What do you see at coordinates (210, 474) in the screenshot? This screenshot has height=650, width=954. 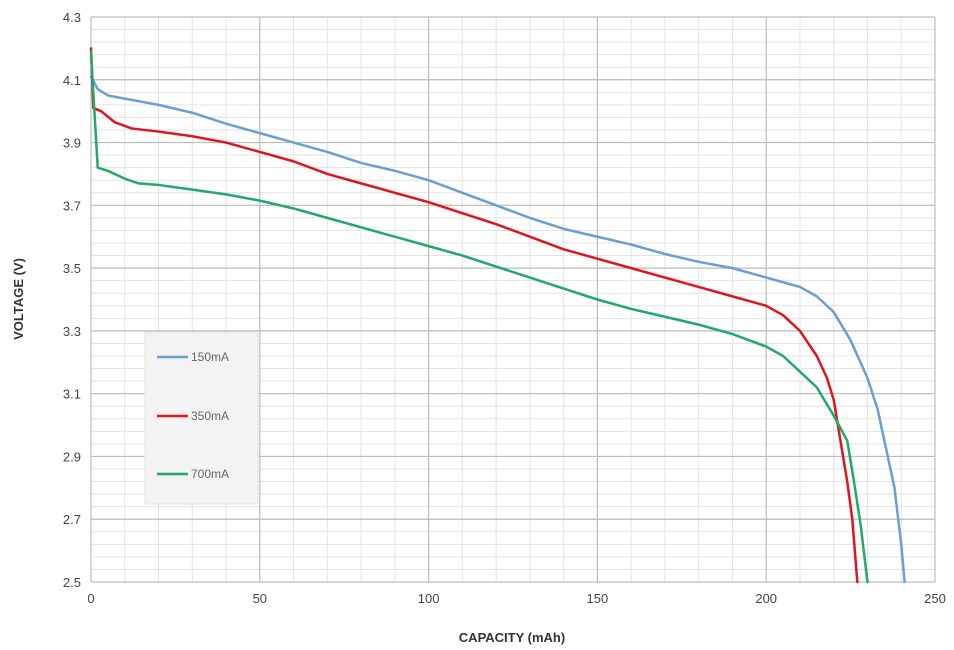 I see `legend-label-700ma: 700mA` at bounding box center [210, 474].